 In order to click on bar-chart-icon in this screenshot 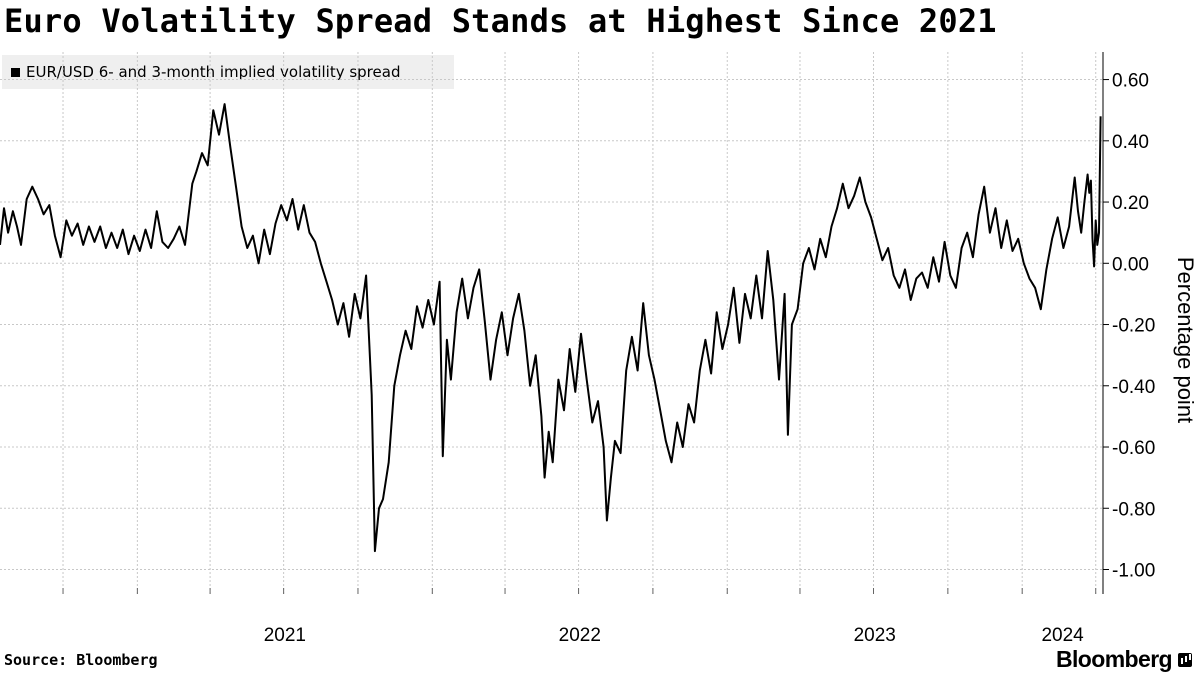, I will do `click(1185, 659)`.